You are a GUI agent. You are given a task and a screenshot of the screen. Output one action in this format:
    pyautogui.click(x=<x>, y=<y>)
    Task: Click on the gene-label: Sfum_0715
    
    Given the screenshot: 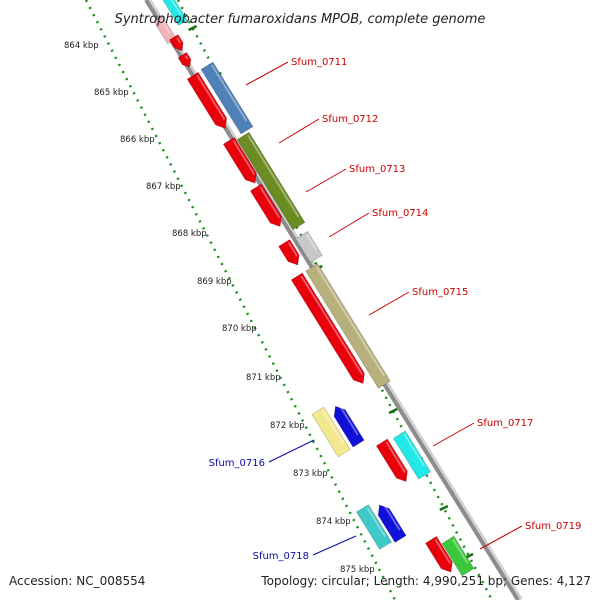 What is the action you would take?
    pyautogui.click(x=440, y=292)
    